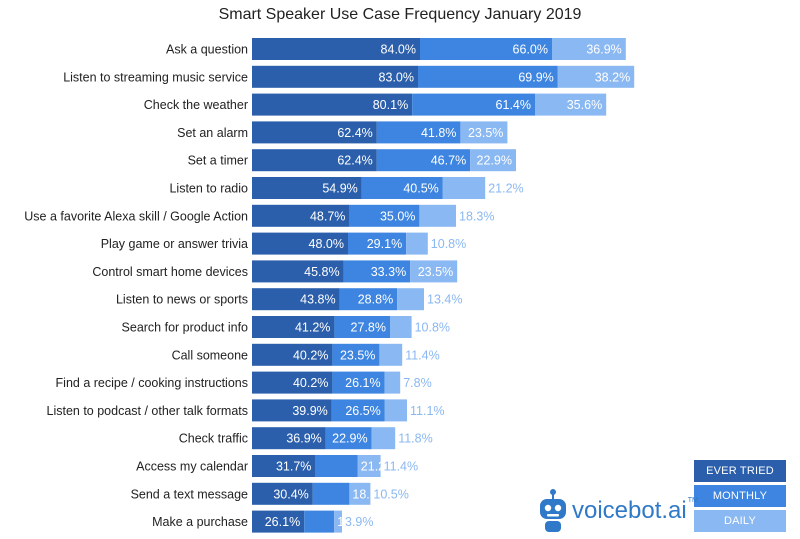  I want to click on data-label: 28.8%, so click(375, 300).